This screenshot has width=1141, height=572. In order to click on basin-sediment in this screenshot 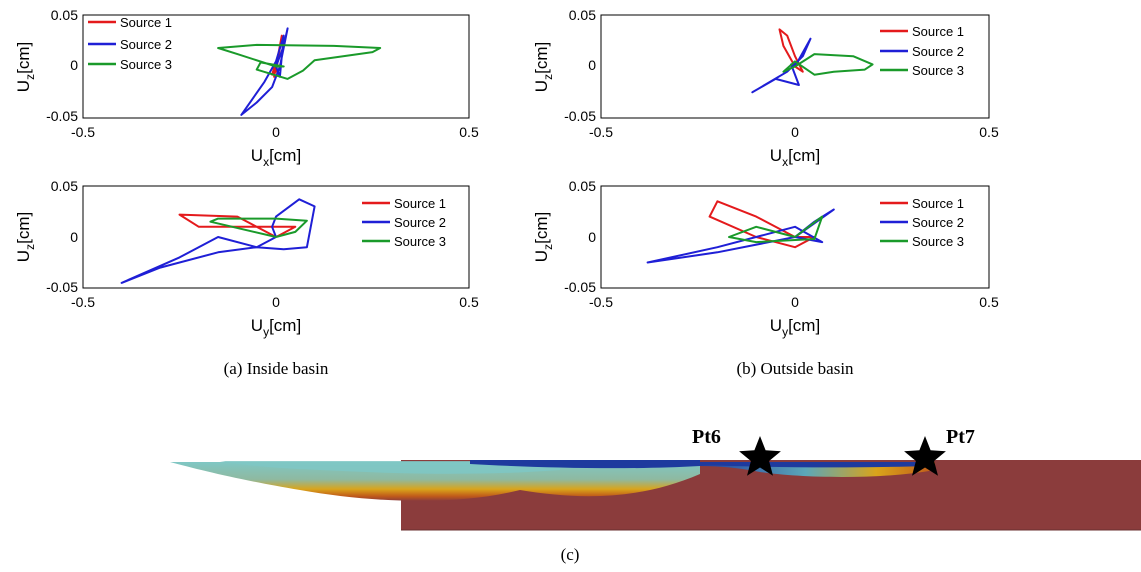, I will do `click(435, 481)`.